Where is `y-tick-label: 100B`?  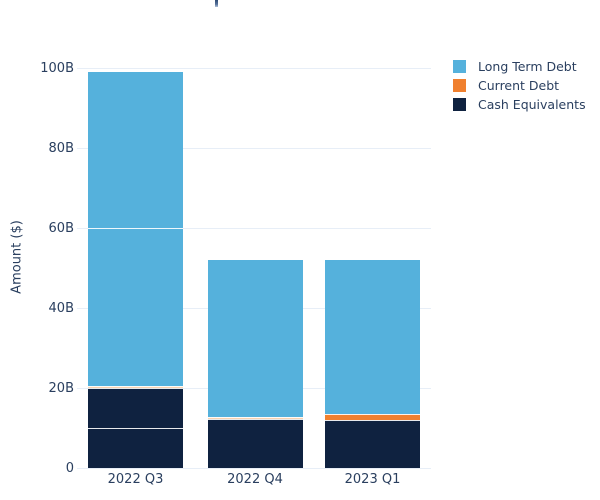
y-tick-label: 100B is located at coordinates (57, 68).